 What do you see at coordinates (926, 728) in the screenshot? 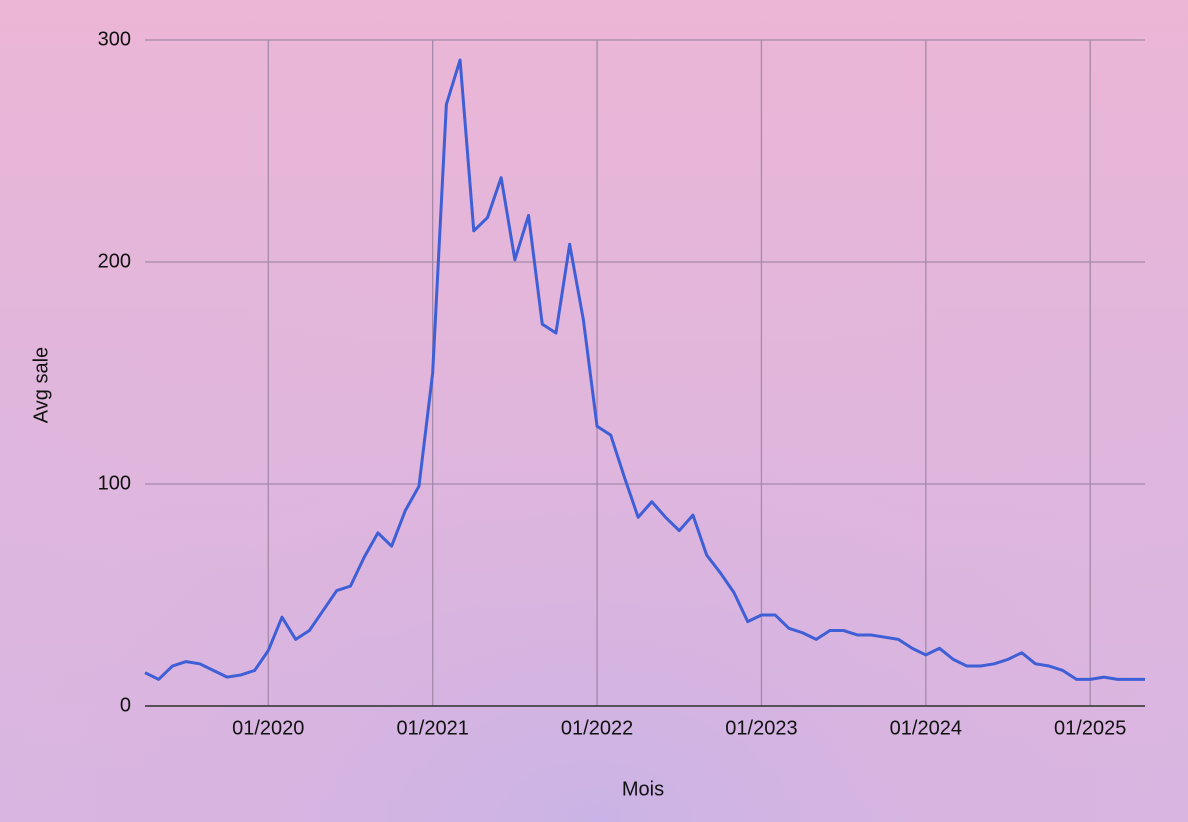
I see `x-tick-label: 01/2024` at bounding box center [926, 728].